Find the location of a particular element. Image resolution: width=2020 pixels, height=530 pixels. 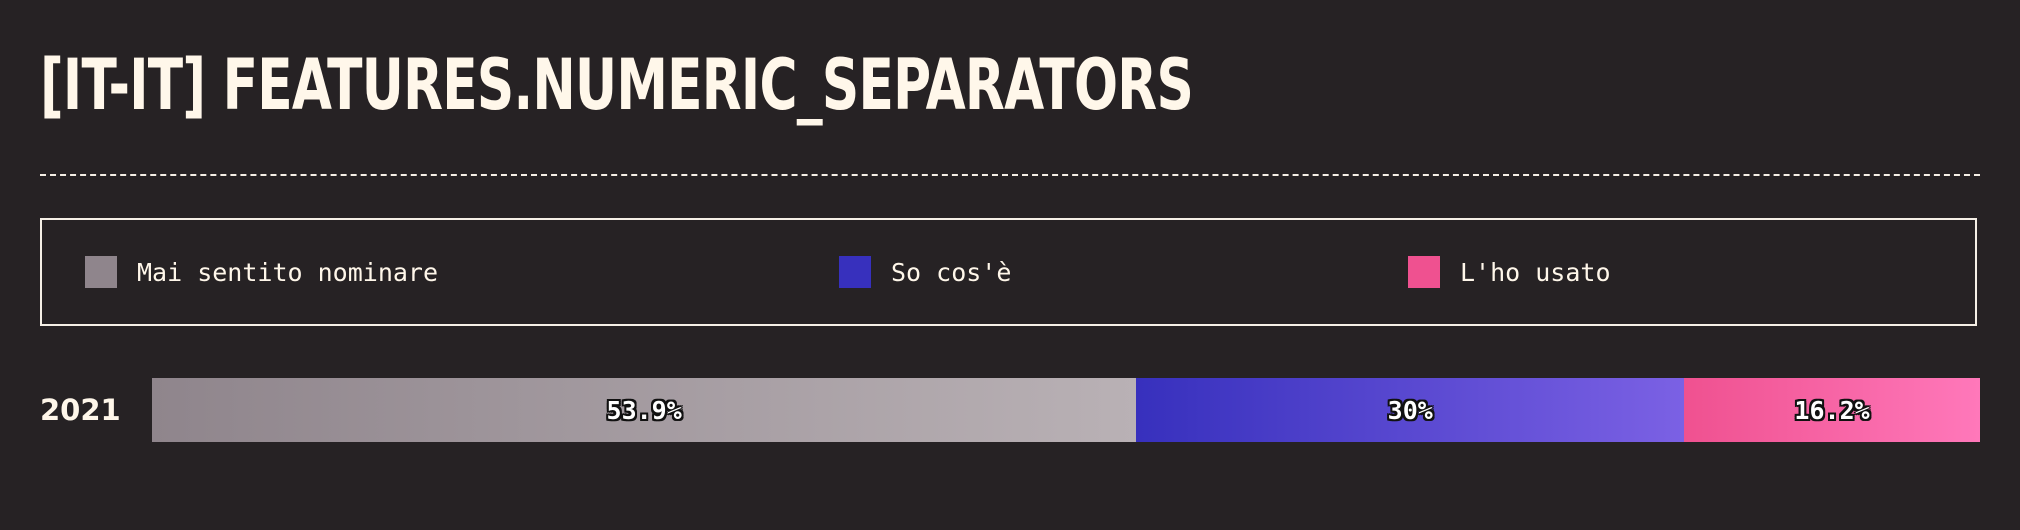

stacked-bar-2021: 53.9% 30% 16.2% is located at coordinates (1066, 410).